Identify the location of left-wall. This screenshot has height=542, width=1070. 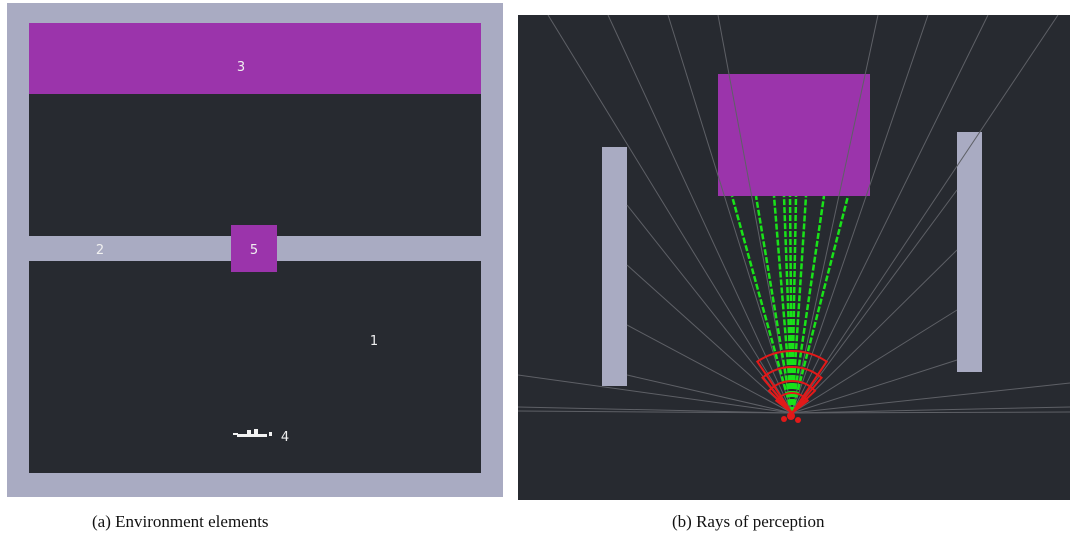
(614, 266).